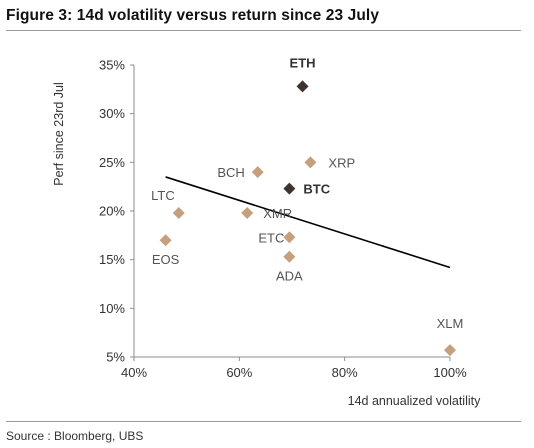  Describe the element at coordinates (59, 134) in the screenshot. I see `y-axis-label: Perf since 23rd Jul` at that location.